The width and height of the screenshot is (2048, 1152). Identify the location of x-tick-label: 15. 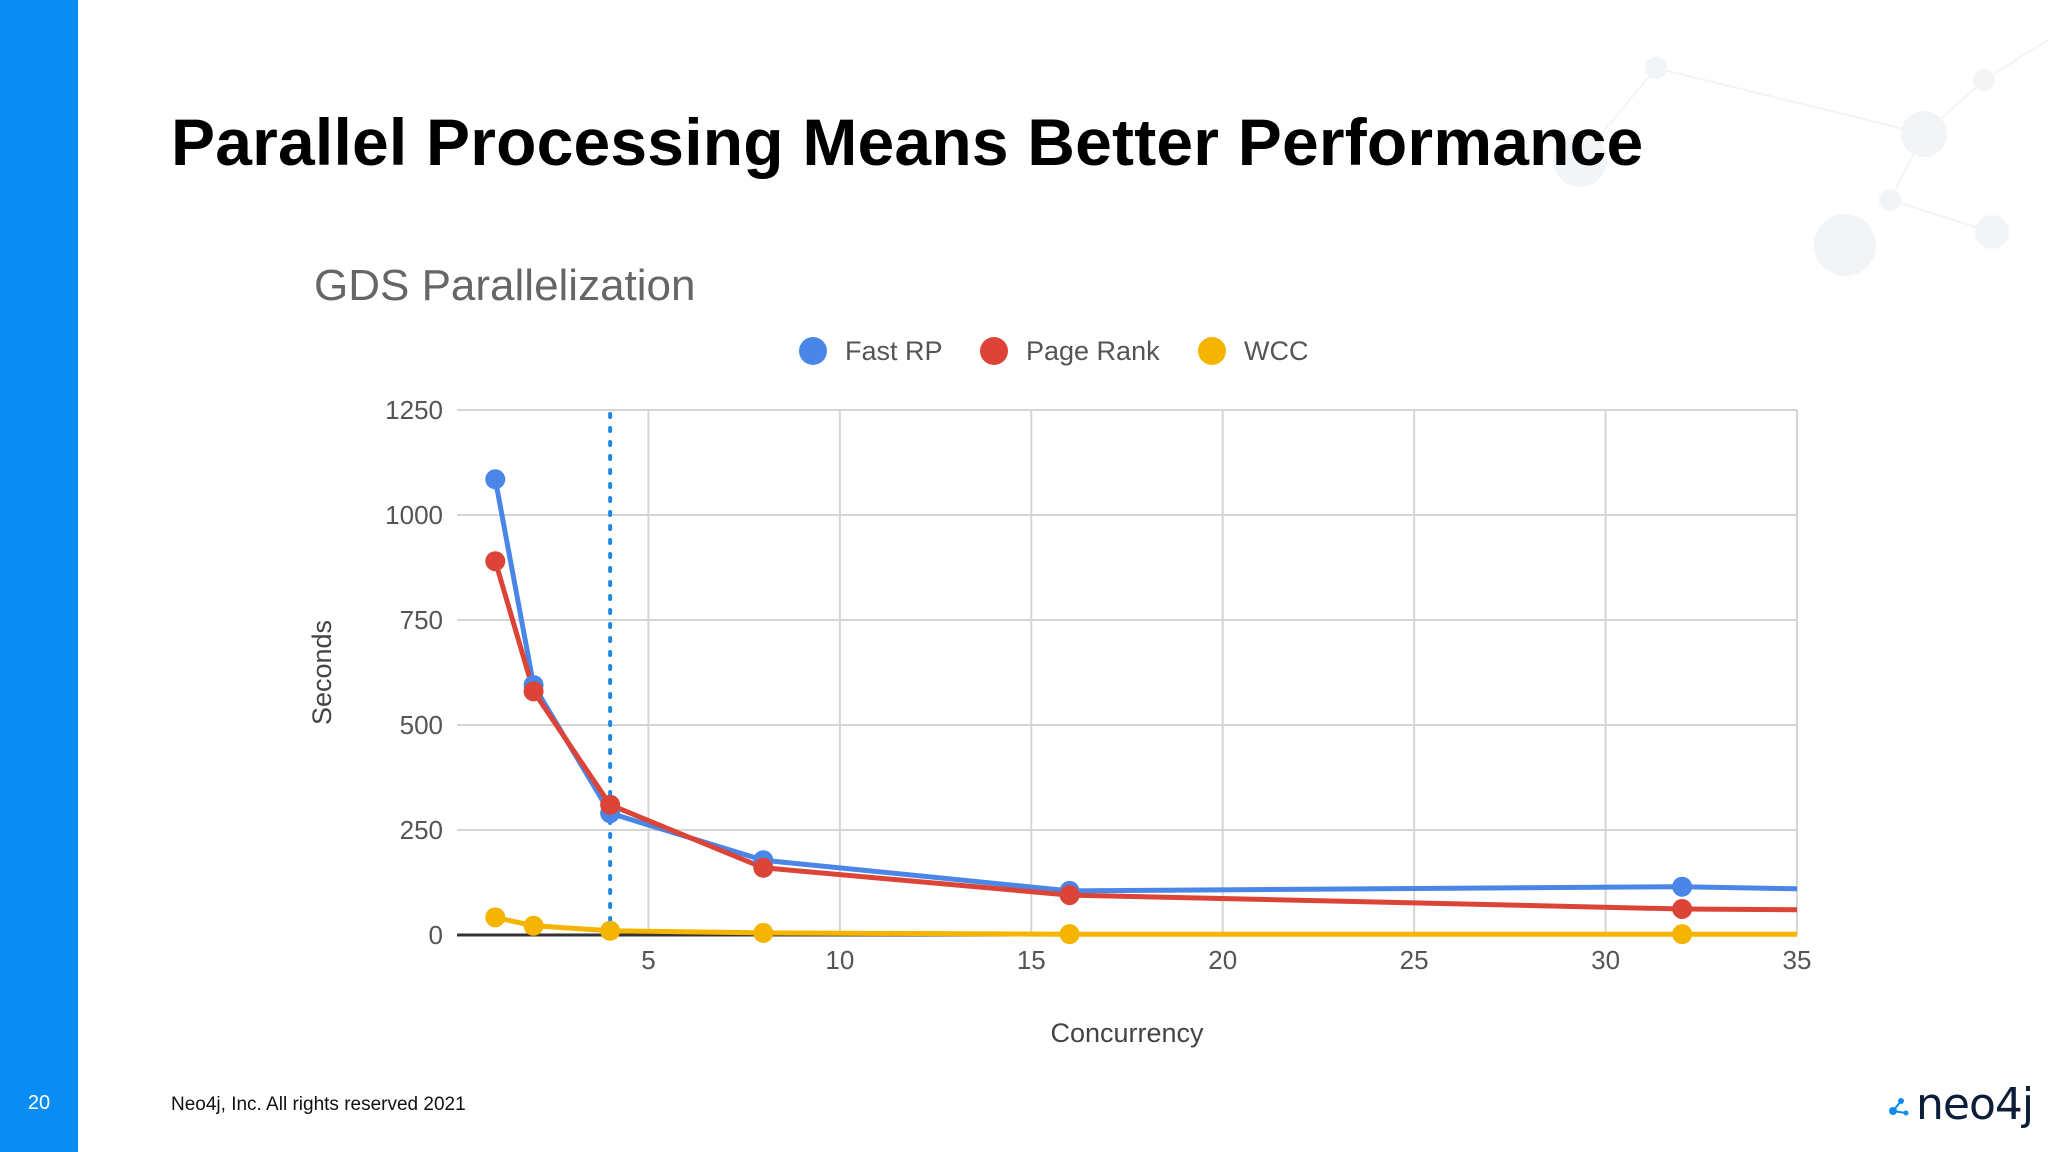
(1031, 960).